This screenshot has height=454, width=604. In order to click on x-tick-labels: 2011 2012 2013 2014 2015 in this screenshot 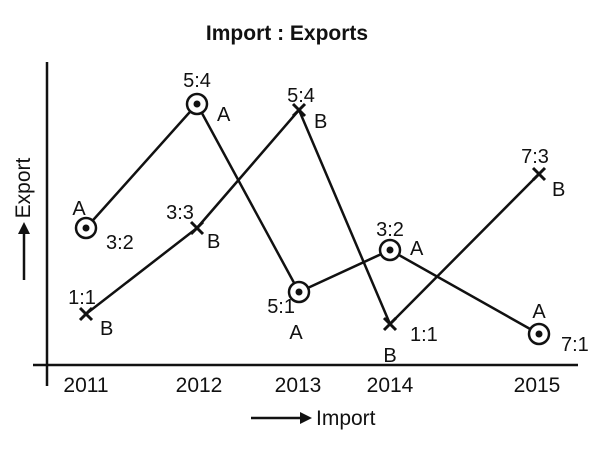, I will do `click(311, 385)`.